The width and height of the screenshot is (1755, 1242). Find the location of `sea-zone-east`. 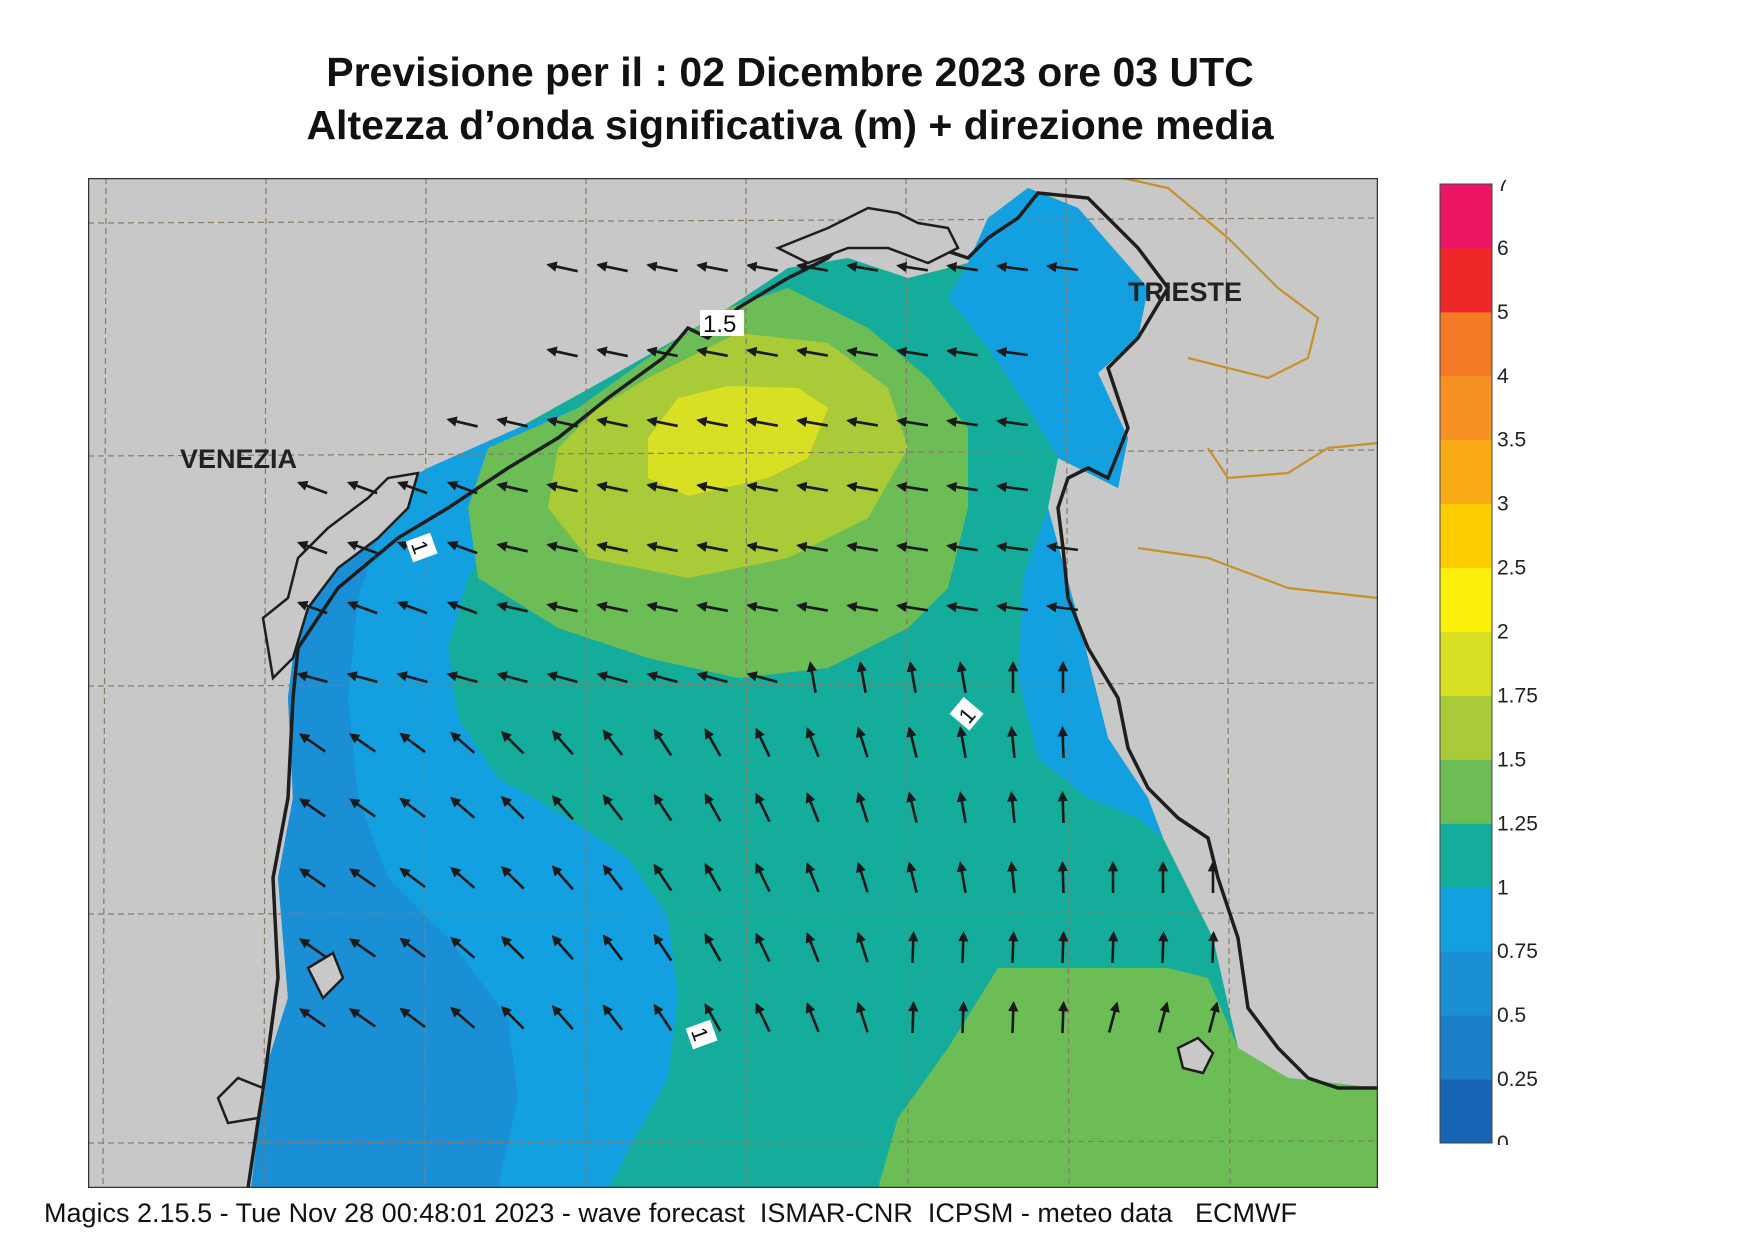

sea-zone-east is located at coordinates (1090, 673).